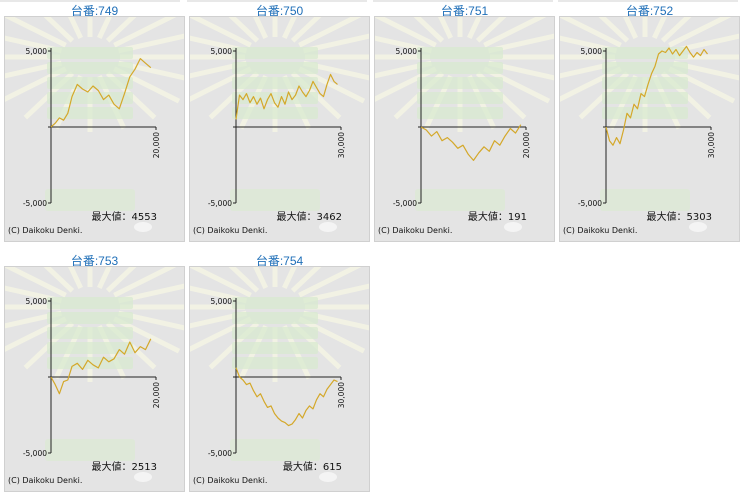 The height and width of the screenshot is (494, 750). Describe the element at coordinates (699, 217) in the screenshot. I see `max-value-number: 5303` at that location.